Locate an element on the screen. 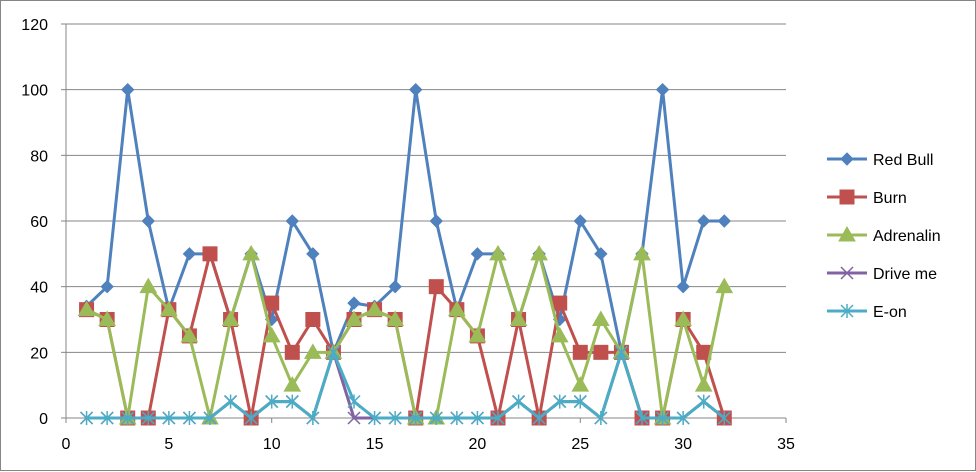 This screenshot has height=472, width=976. legend-label: E-on is located at coordinates (890, 312).